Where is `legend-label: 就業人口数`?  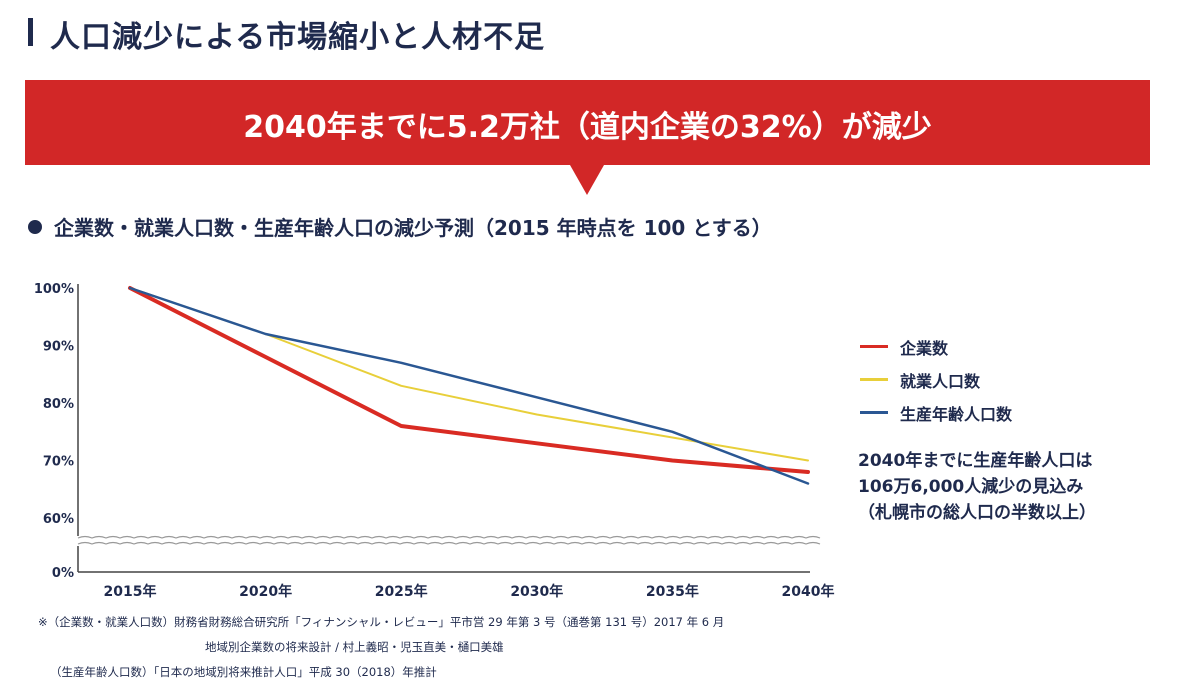 legend-label: 就業人口数 is located at coordinates (940, 381).